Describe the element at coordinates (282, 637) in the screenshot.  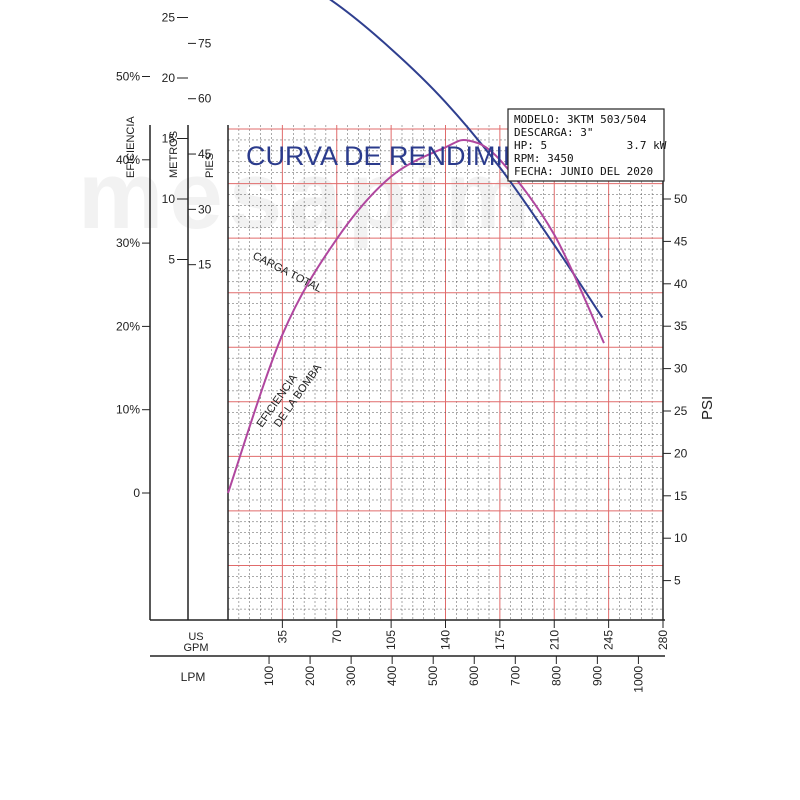
I see `gpm-tick-label: 35` at that location.